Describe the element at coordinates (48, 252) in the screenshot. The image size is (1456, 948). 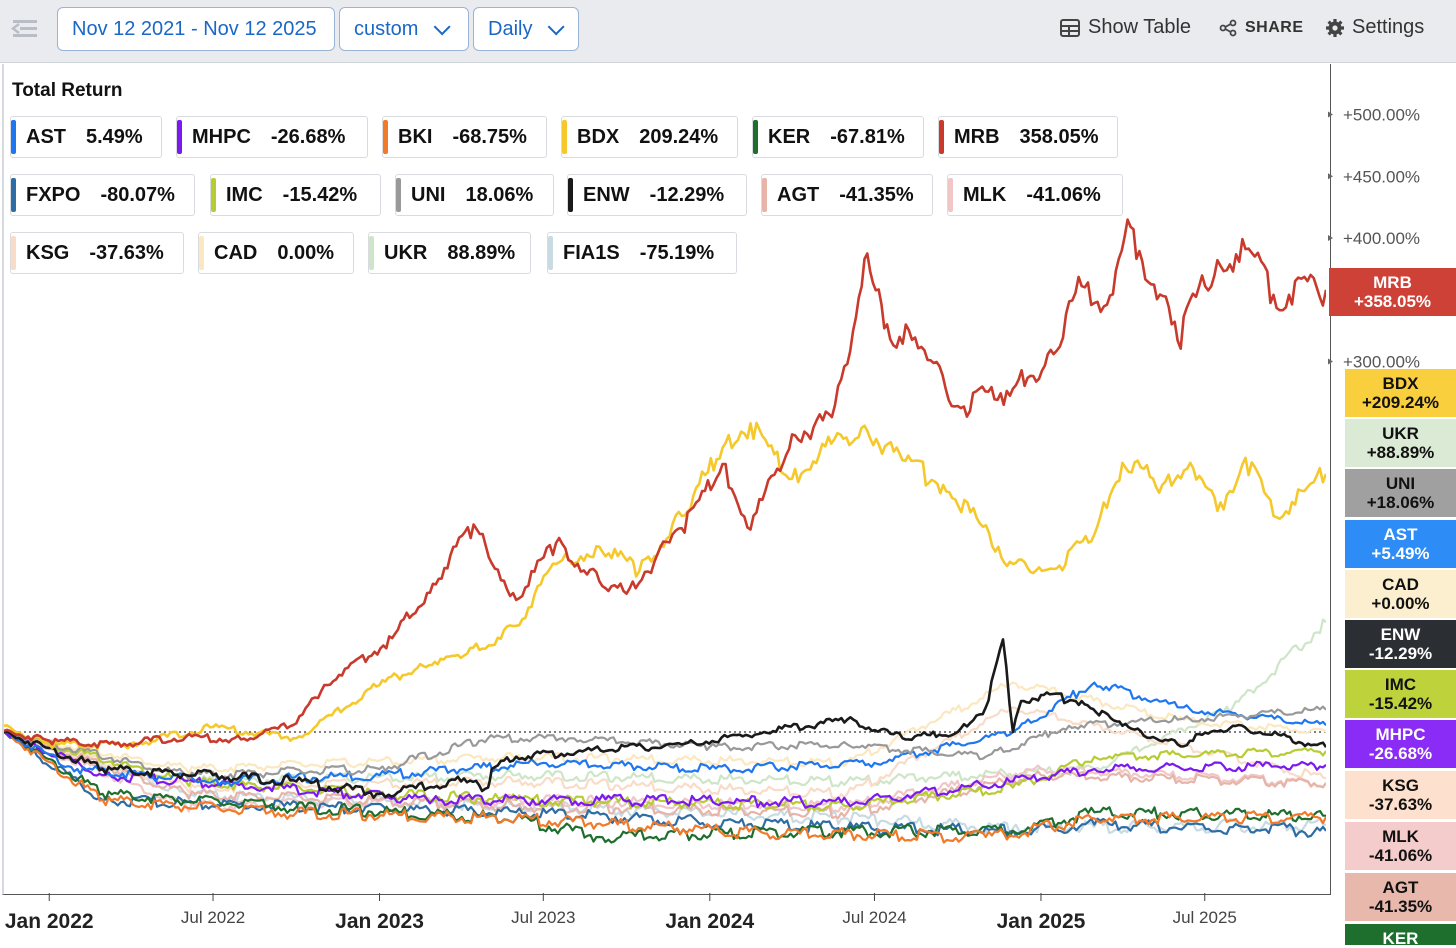
I see `legend-ticker: KSG` at that location.